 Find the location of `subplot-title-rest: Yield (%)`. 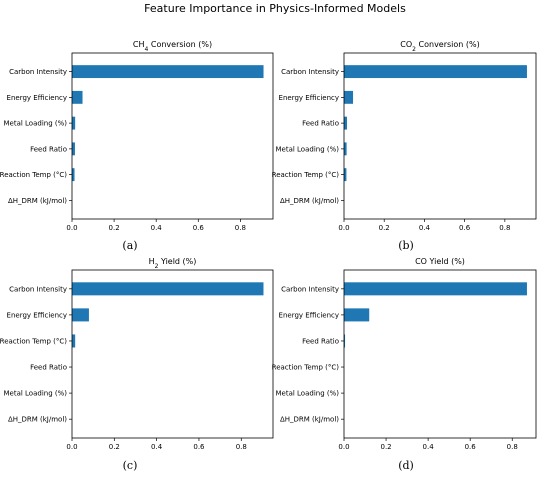

subplot-title-rest: Yield (%) is located at coordinates (177, 261).